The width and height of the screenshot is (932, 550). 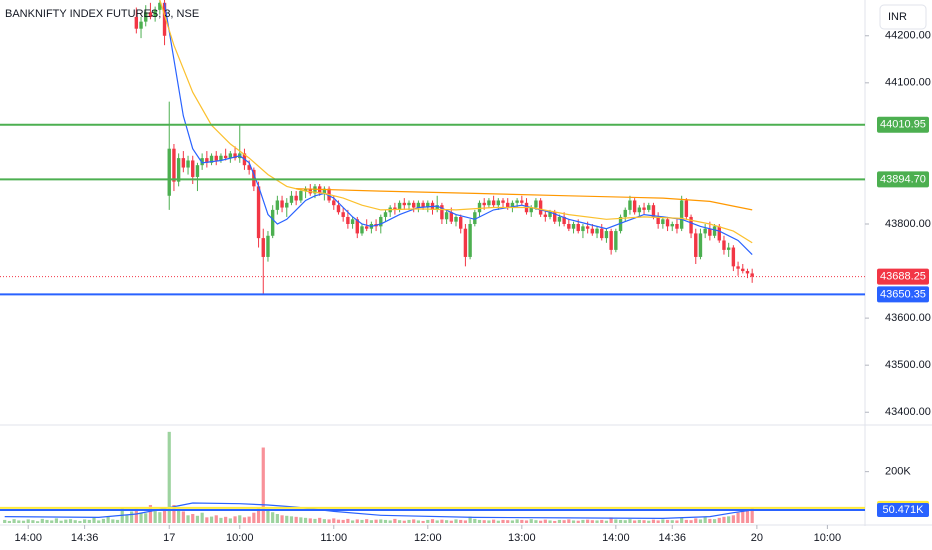 What do you see at coordinates (908, 318) in the screenshot?
I see `y-tick-label: 43600.00` at bounding box center [908, 318].